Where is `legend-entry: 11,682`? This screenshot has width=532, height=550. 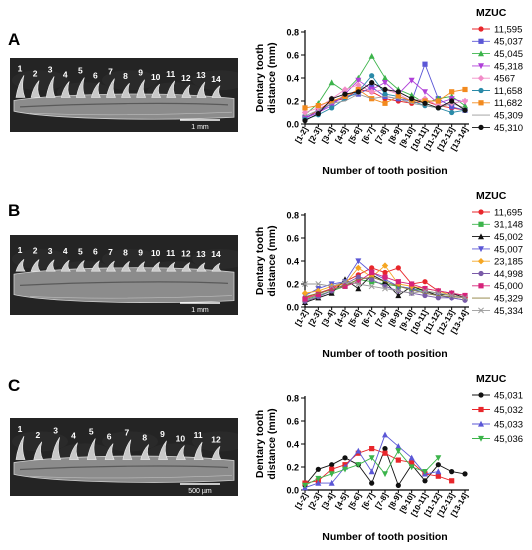 legend-entry: 11,682 is located at coordinates (497, 103).